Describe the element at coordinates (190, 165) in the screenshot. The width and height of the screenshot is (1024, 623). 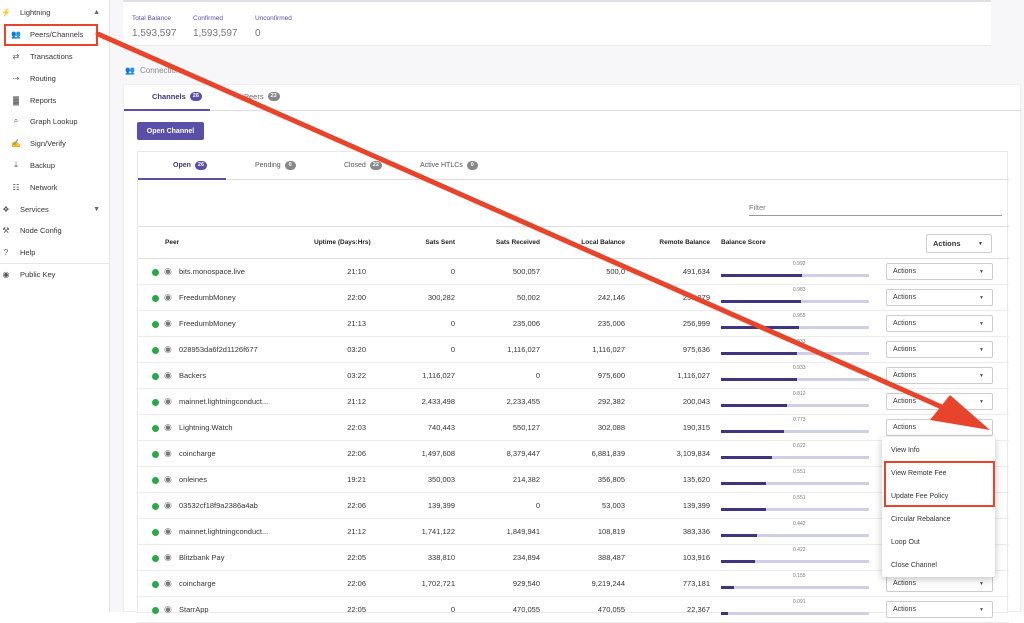
I see `subtab-open: Open 26` at that location.